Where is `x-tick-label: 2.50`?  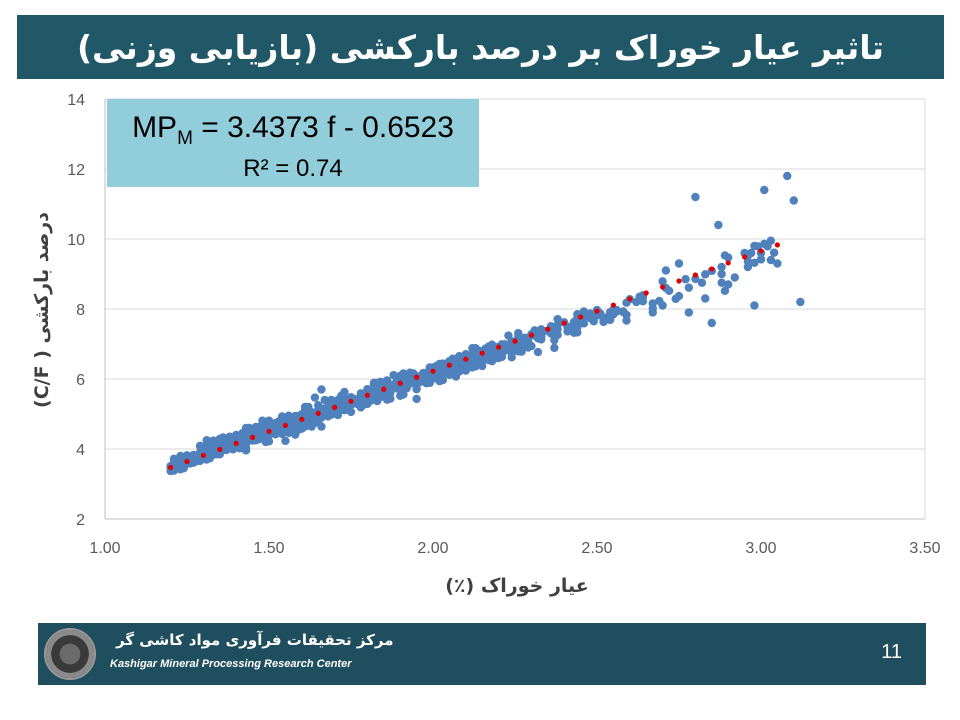 x-tick-label: 2.50 is located at coordinates (596, 548).